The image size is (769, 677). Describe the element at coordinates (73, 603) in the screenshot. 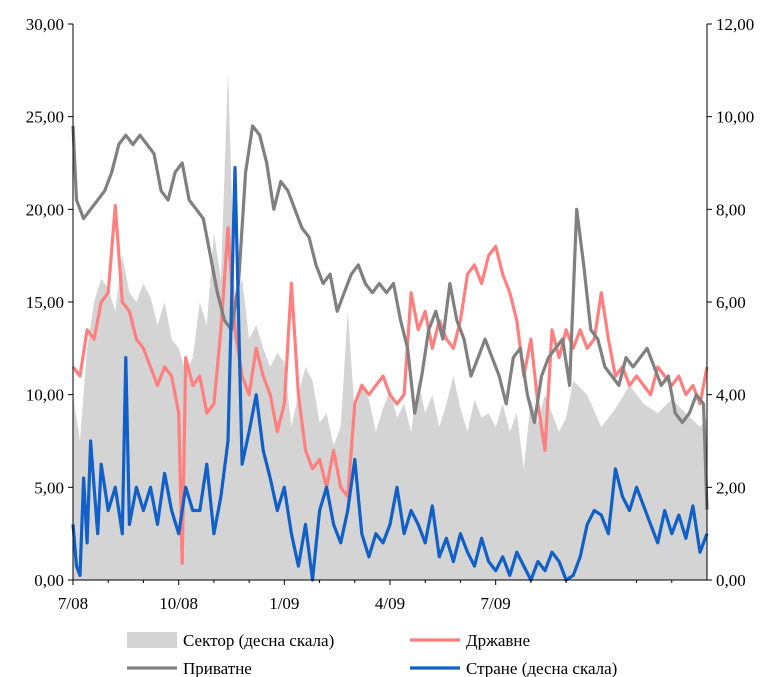

I see `x-tick-label: 7/08` at that location.